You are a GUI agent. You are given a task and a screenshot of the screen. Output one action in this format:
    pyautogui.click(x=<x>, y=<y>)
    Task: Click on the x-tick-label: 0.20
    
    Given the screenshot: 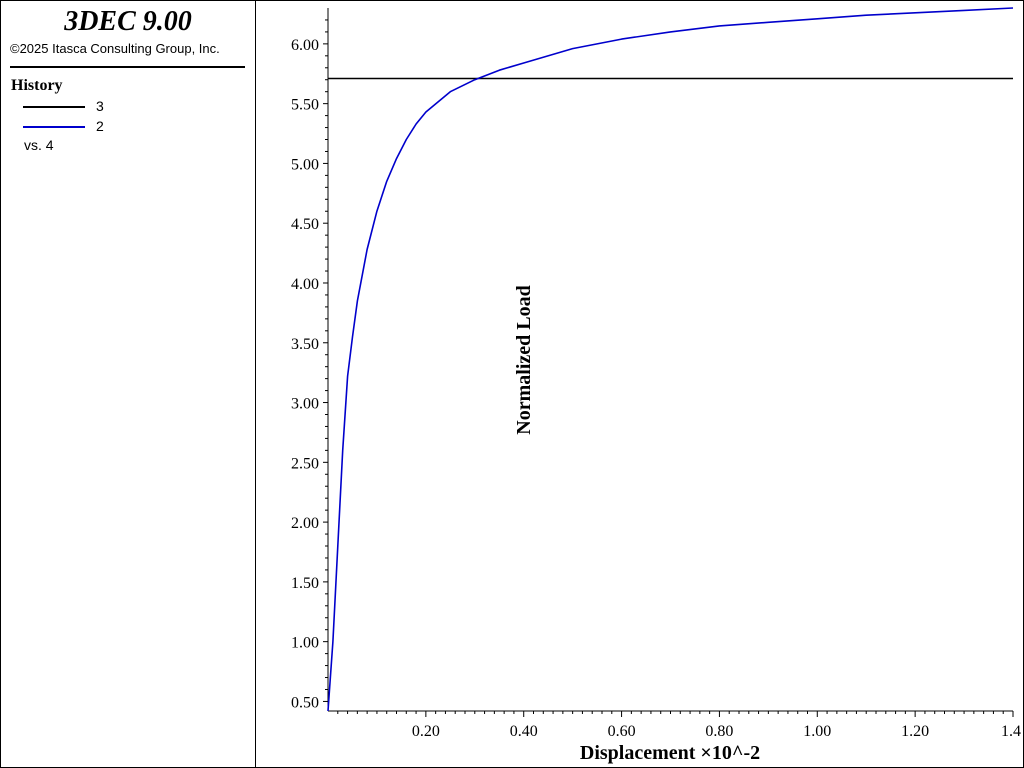 What is the action you would take?
    pyautogui.click(x=426, y=731)
    